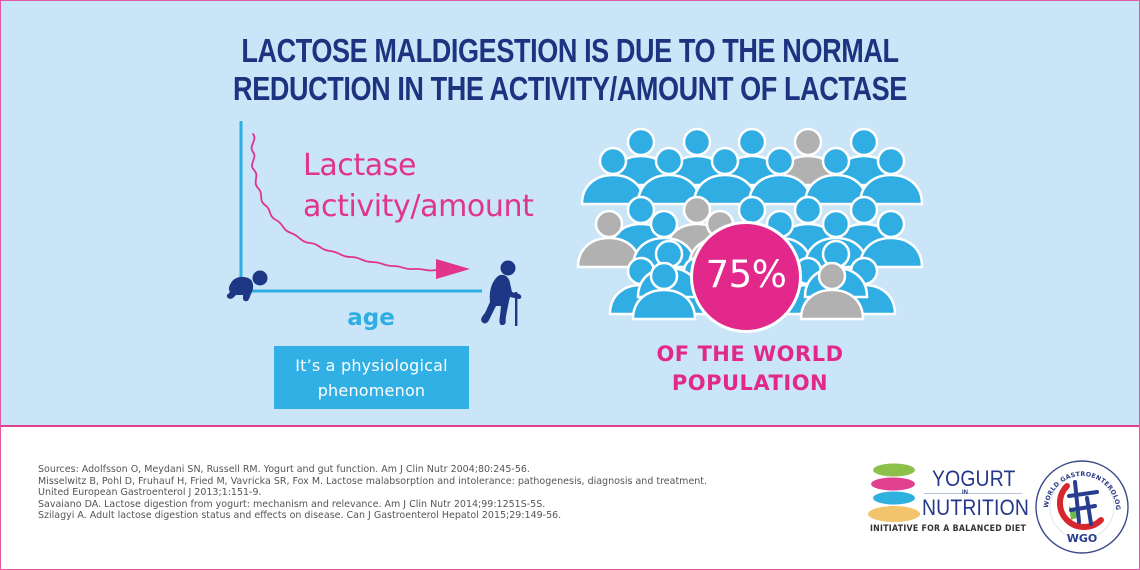 The width and height of the screenshot is (1140, 570). I want to click on arrow-head-icon, so click(453, 269).